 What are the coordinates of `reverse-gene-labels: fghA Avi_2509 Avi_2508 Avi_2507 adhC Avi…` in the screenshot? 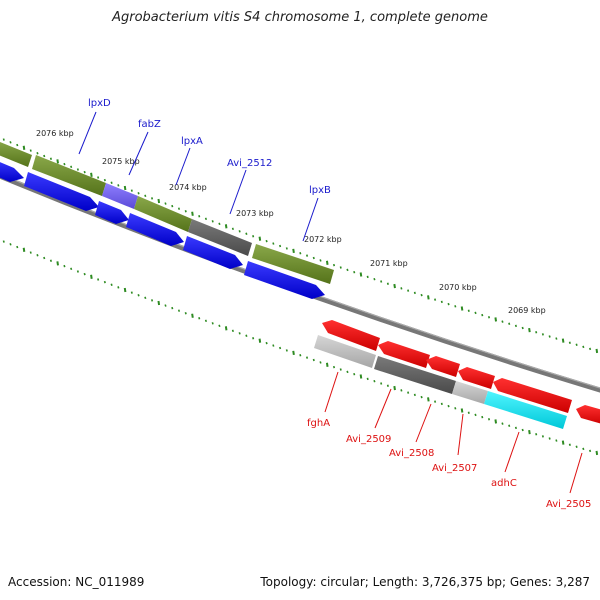 It's located at (449, 464).